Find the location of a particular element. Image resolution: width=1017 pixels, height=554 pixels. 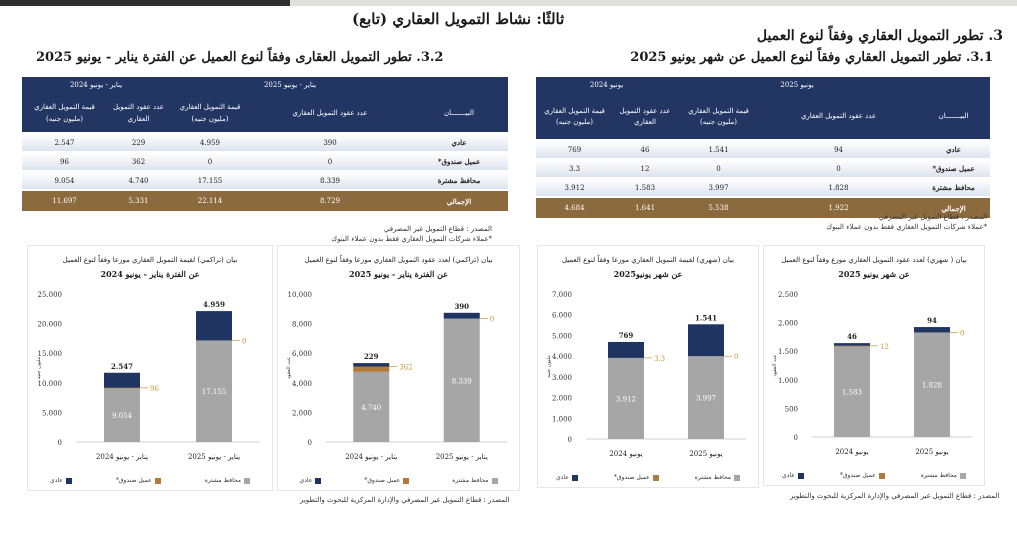

data-label: 390 is located at coordinates (461, 306).